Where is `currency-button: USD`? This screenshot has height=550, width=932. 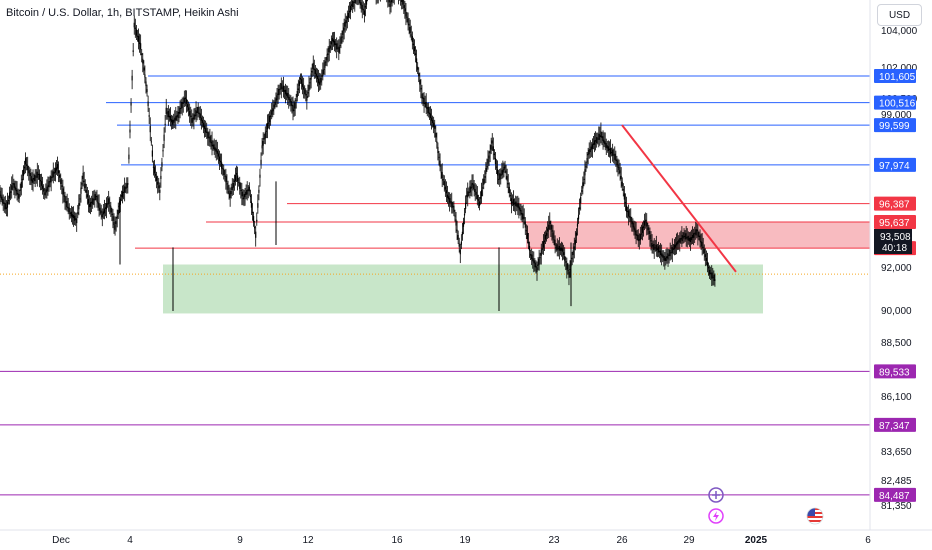
currency-button: USD is located at coordinates (899, 15).